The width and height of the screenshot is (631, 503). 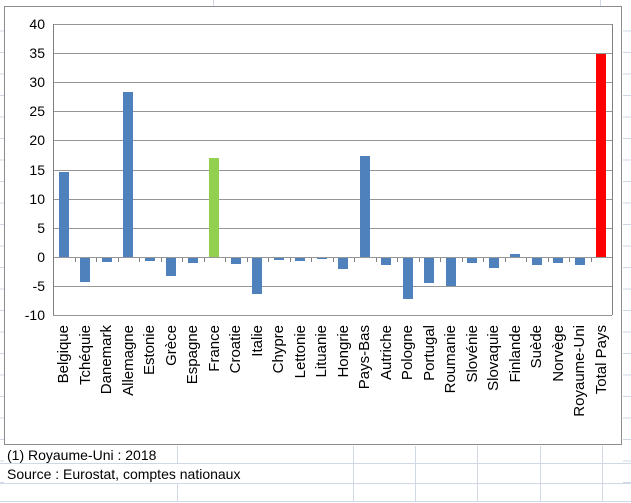 I want to click on x-axis-label-text: Hongrie, so click(x=343, y=351).